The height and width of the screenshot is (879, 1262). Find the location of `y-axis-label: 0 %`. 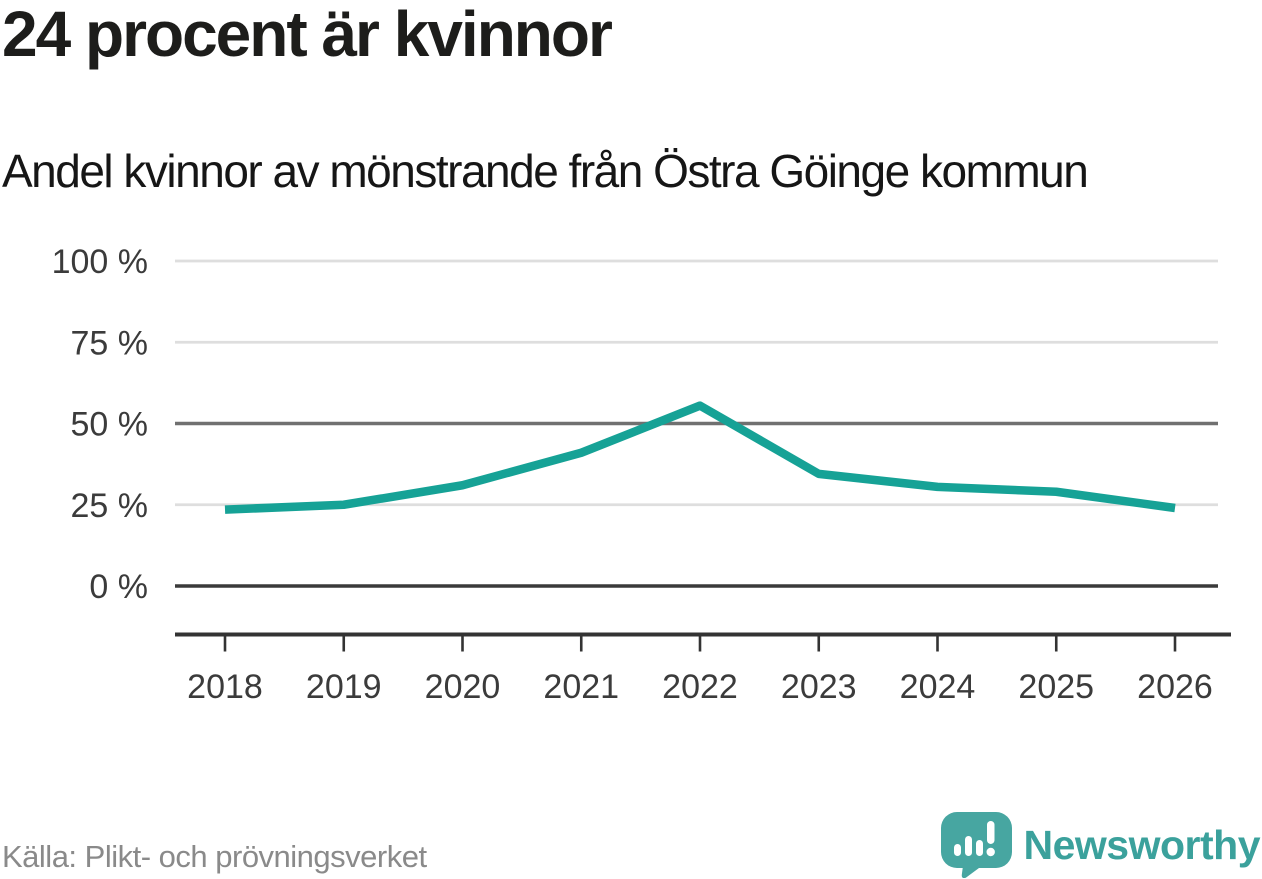

y-axis-label: 0 % is located at coordinates (118, 587).